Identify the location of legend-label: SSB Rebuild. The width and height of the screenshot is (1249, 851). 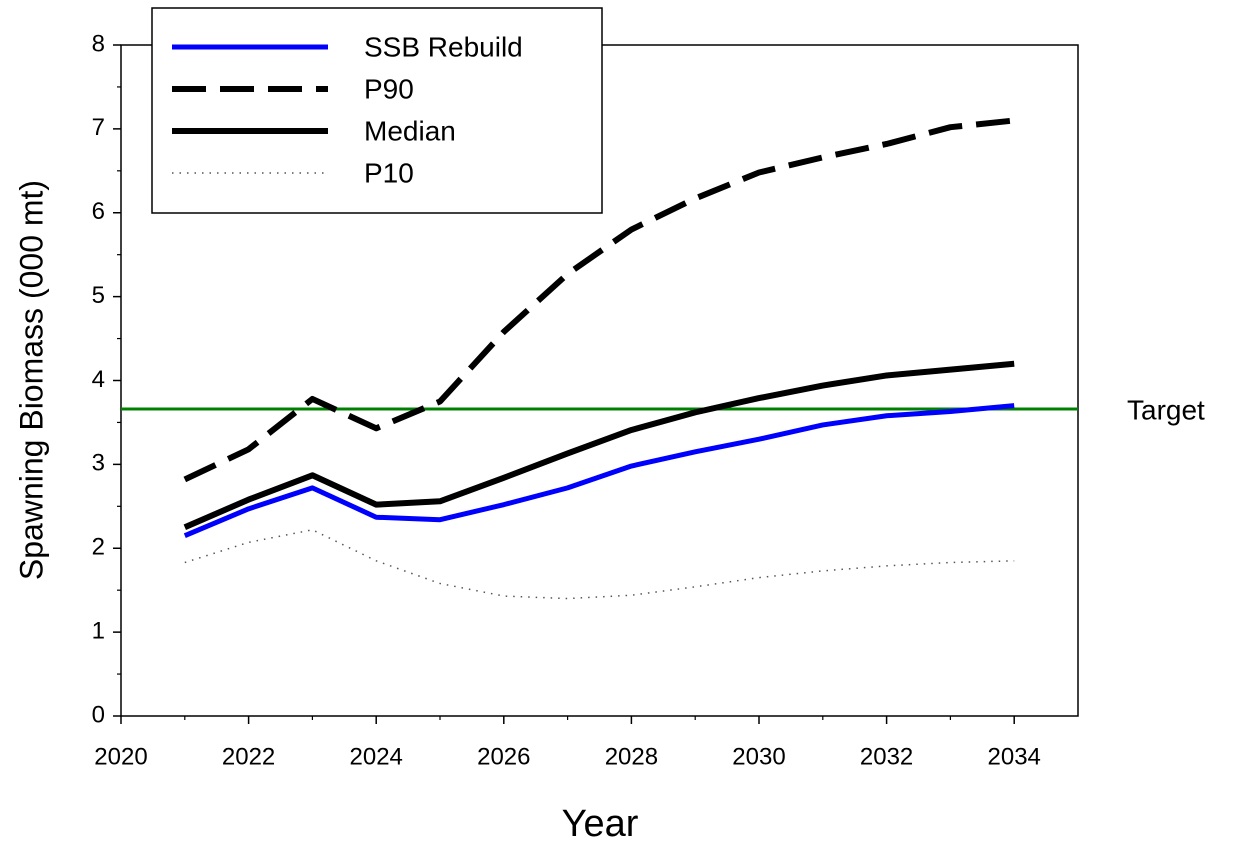
(443, 46).